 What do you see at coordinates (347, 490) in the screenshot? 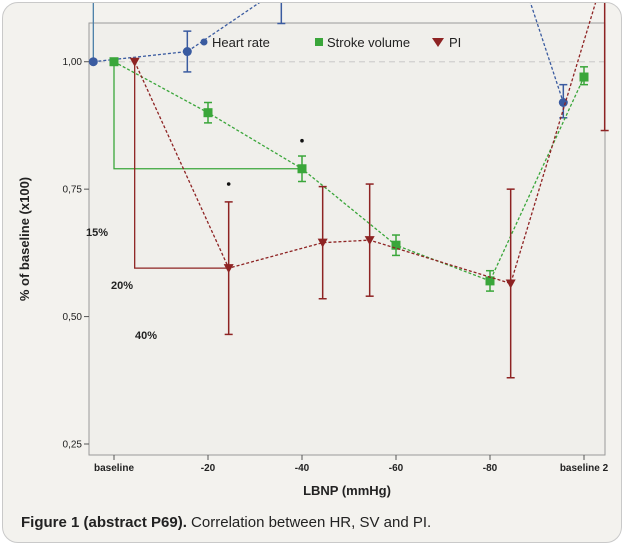
I see `x-axis-label: LBNP (mmHg)` at bounding box center [347, 490].